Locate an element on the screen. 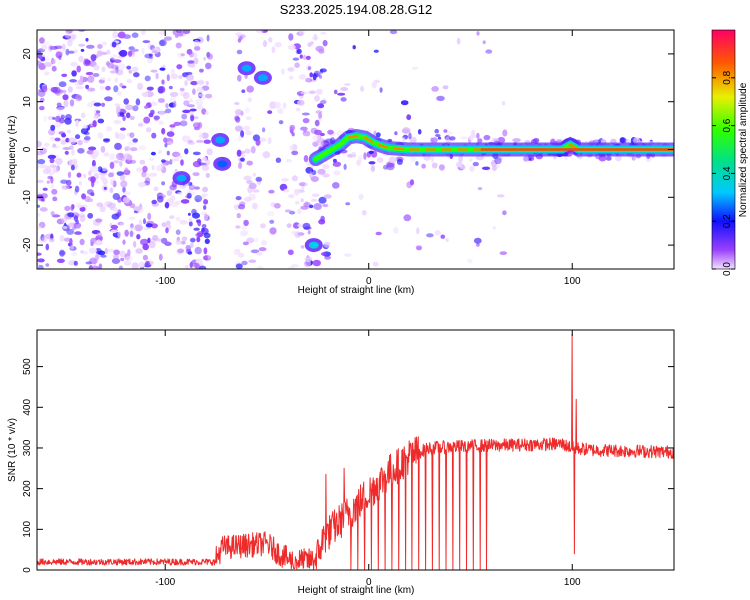  colorbar-label: Normalized spectral amplitude is located at coordinates (743, 149).